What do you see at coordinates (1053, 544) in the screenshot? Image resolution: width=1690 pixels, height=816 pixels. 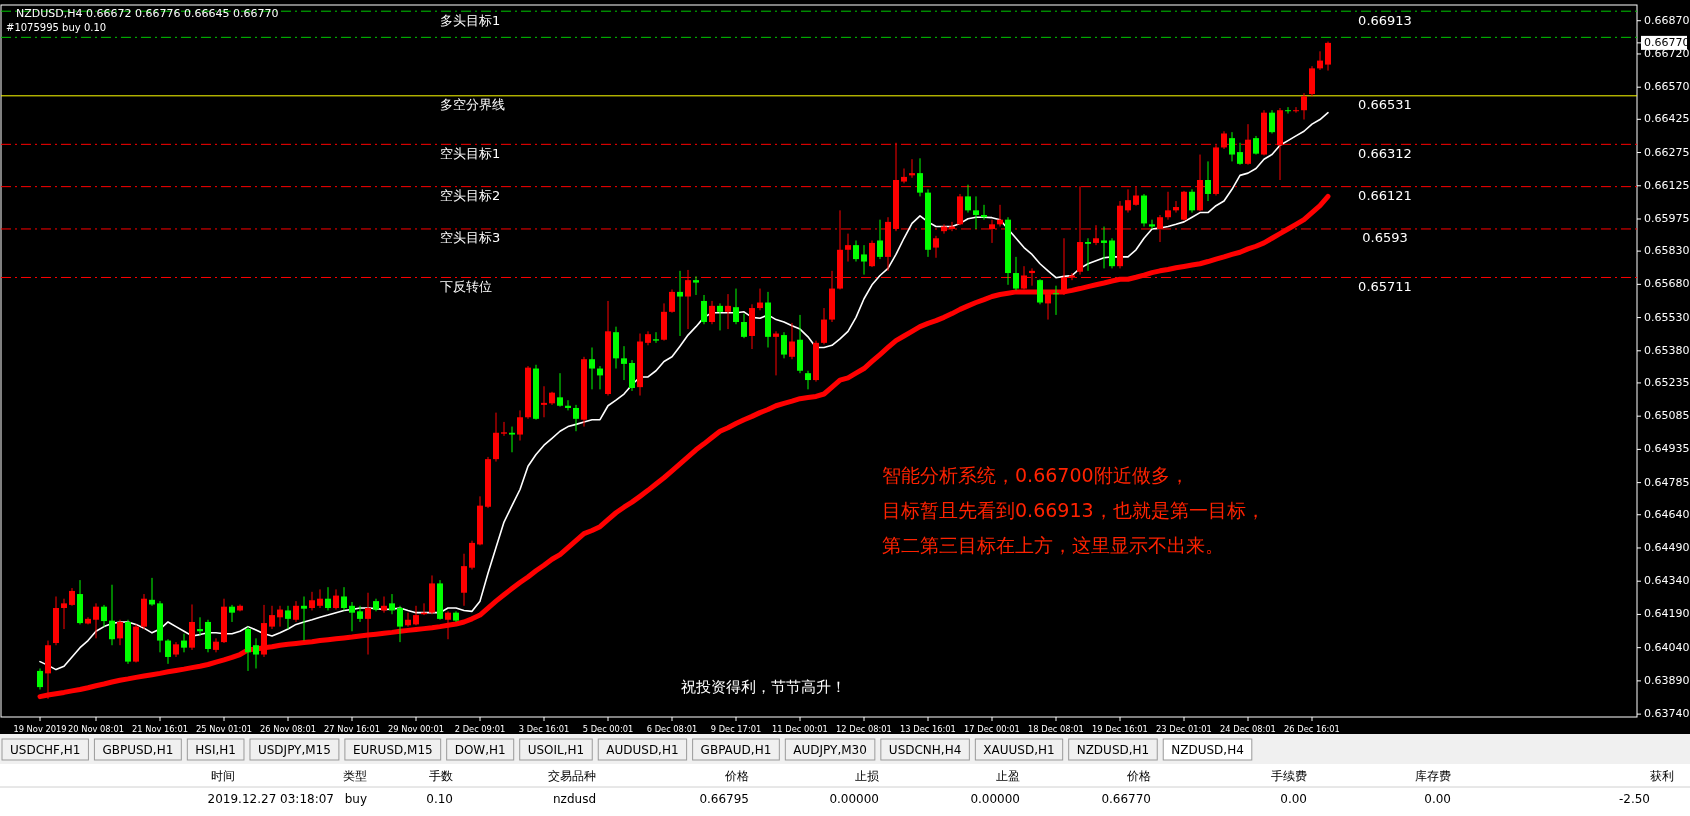 I see `annotation: 第二第三目标在上方，这里显示不出来。` at bounding box center [1053, 544].